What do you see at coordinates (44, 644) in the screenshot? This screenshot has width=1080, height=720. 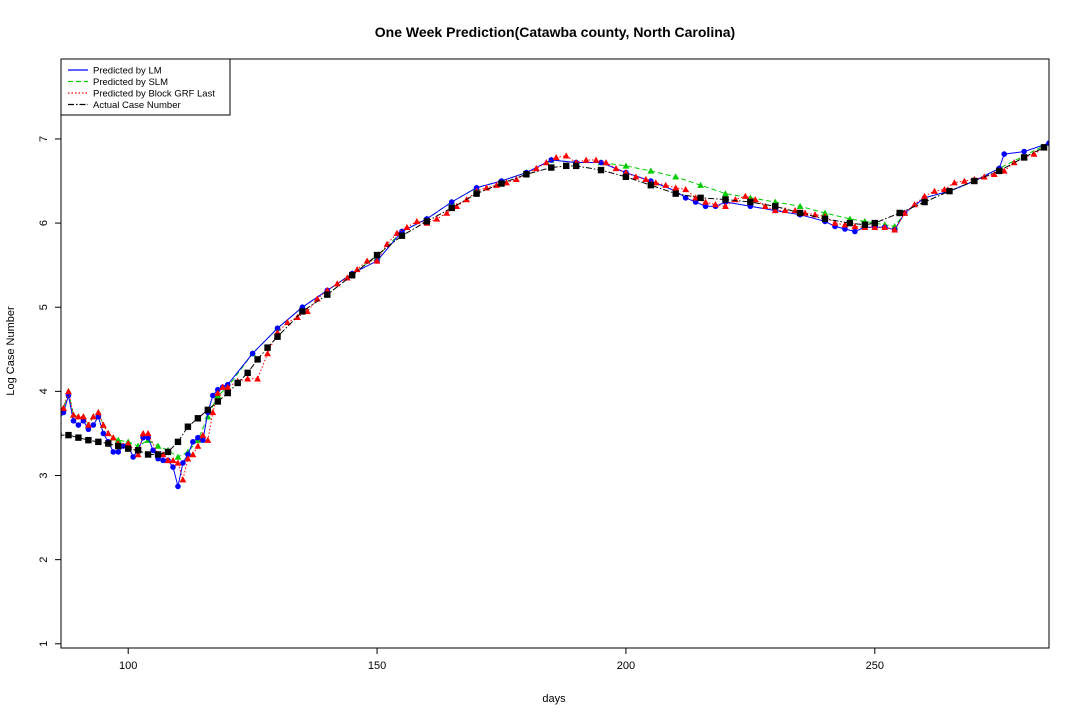 I see `y-tick-label: 1` at bounding box center [44, 644].